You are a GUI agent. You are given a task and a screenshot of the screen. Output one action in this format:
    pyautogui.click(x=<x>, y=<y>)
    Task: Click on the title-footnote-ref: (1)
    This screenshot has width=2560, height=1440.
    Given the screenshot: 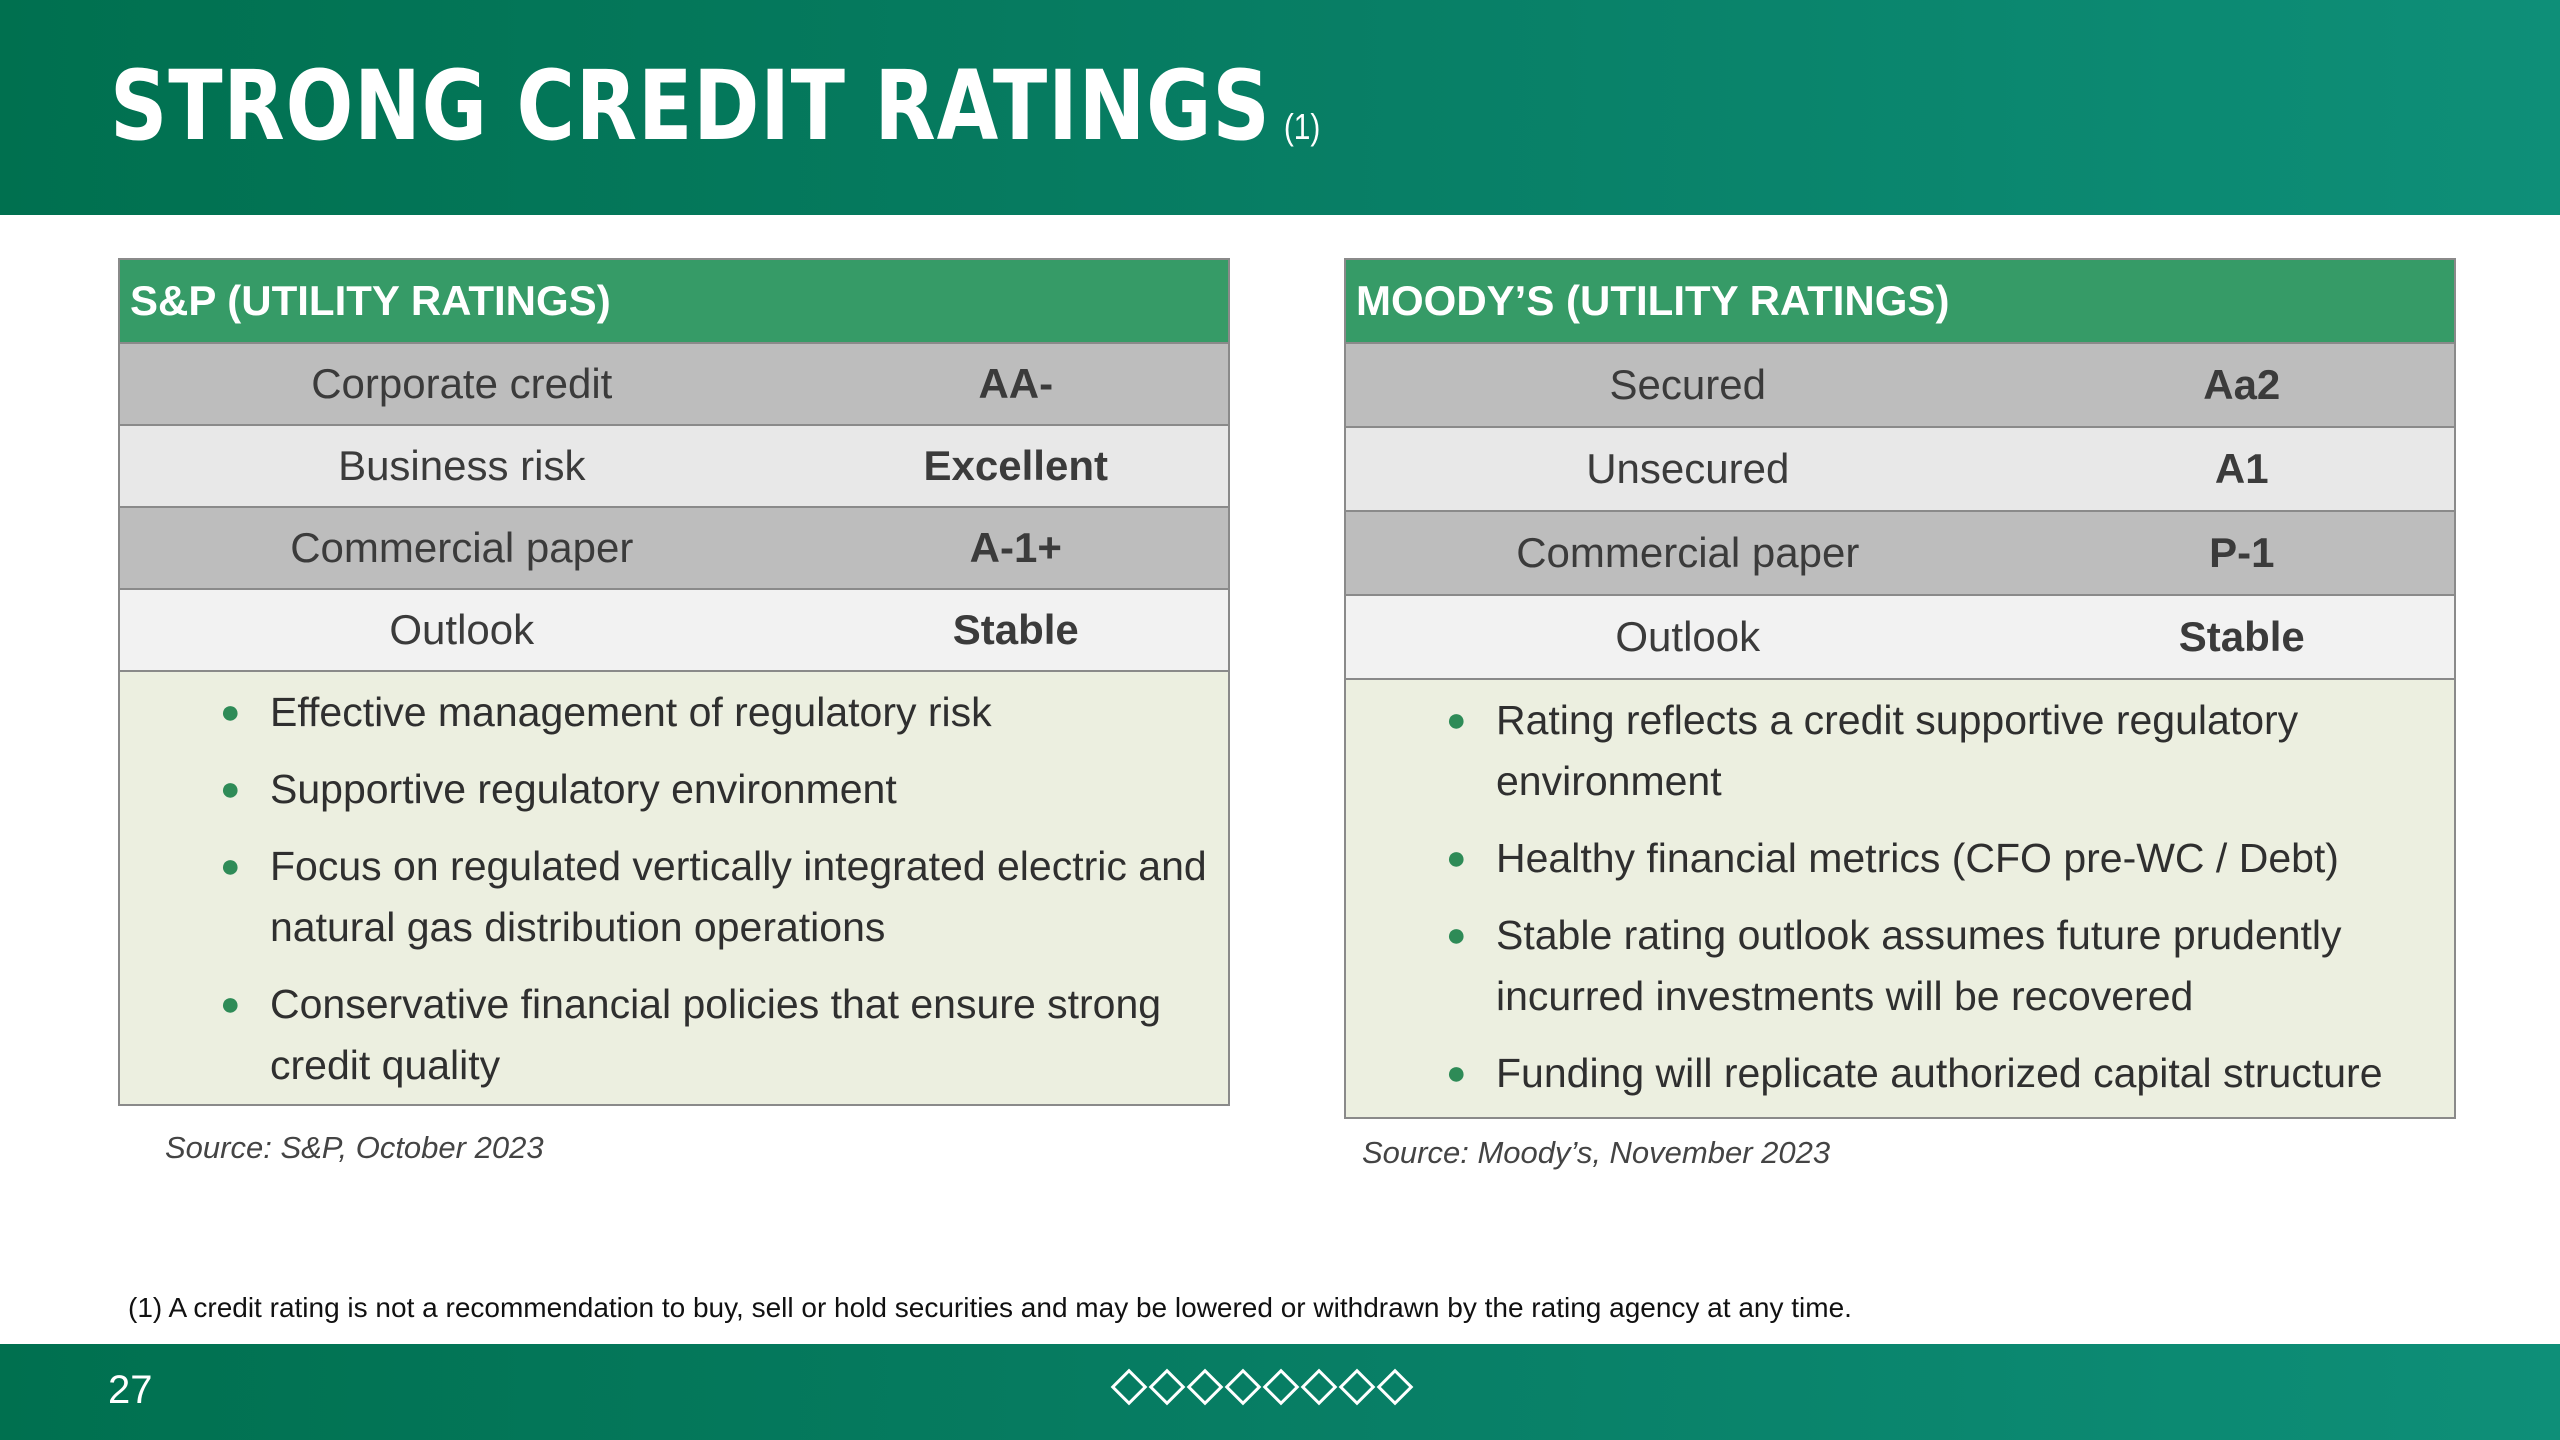 What is the action you would take?
    pyautogui.click(x=1302, y=126)
    